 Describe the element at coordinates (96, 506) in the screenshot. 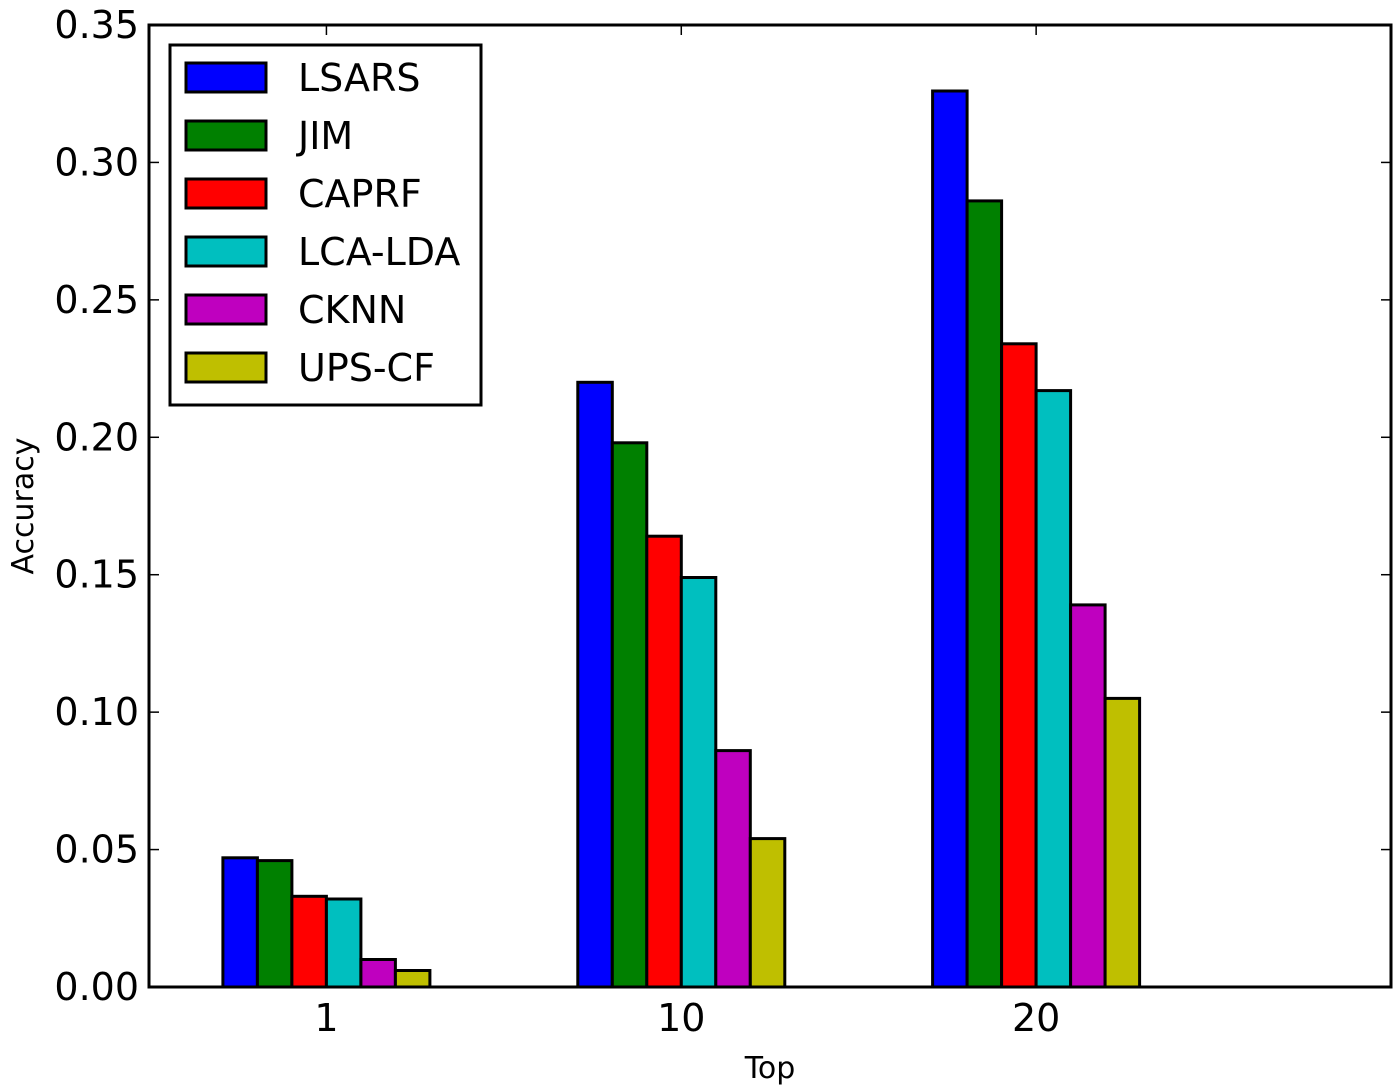

I see `y-axis-tick-labels: 0.00 0.05 0.10 0.15 0.20 0.25 0.30 0.35` at that location.